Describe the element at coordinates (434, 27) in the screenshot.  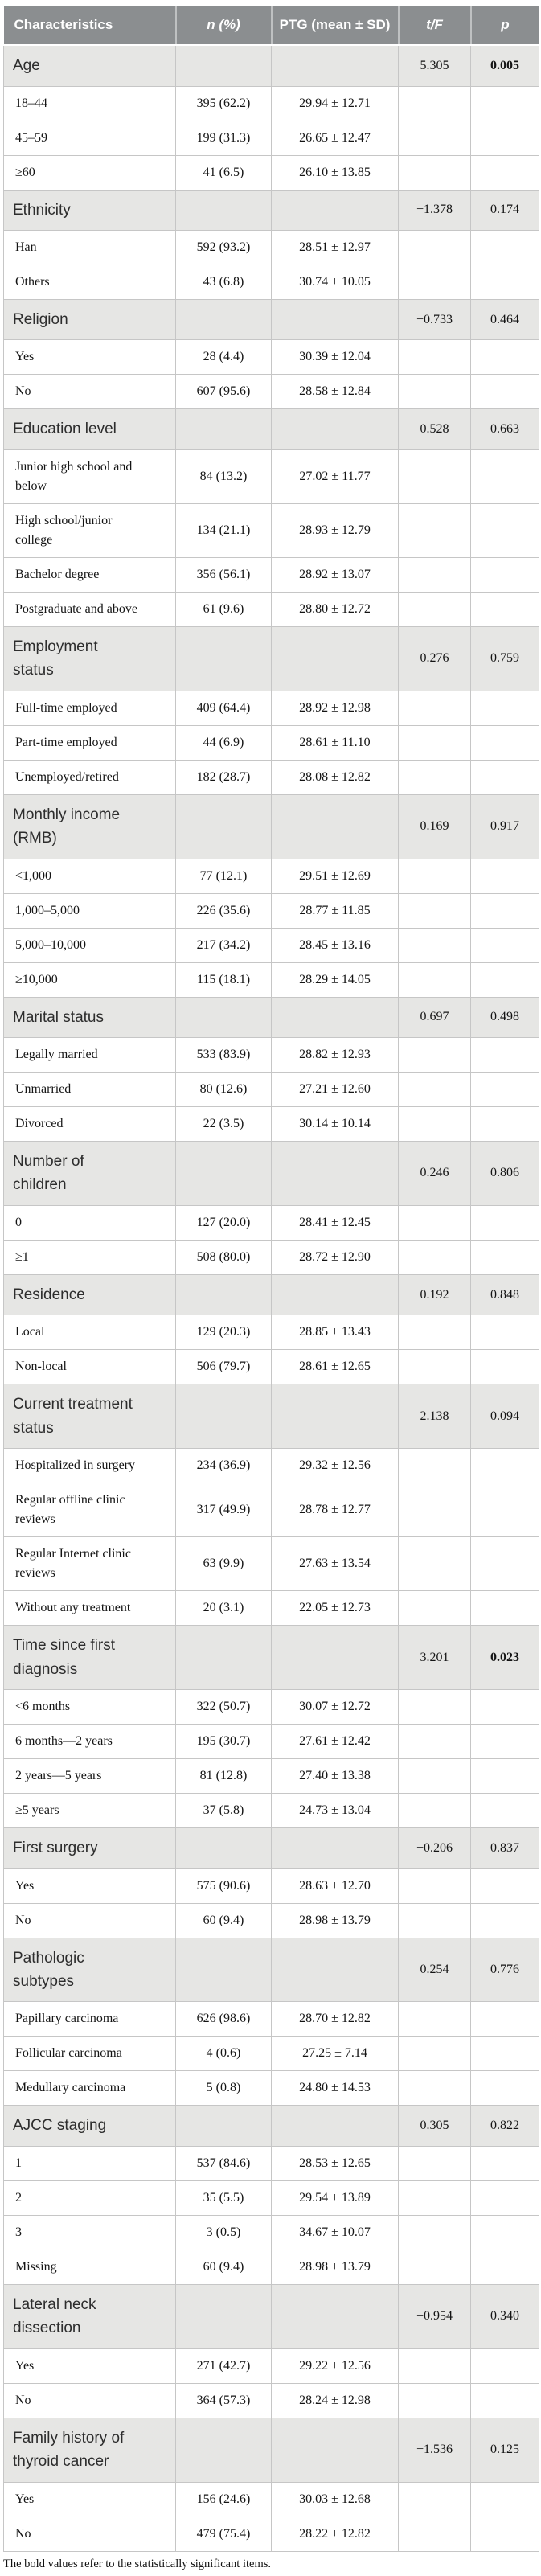
I see `column-header-t-f: t/F` at that location.